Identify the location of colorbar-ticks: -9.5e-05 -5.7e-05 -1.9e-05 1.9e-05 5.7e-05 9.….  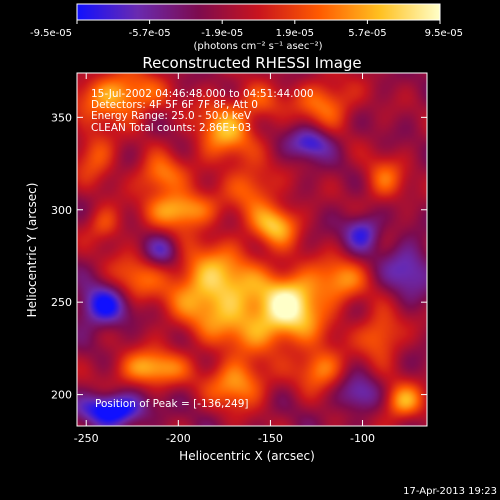
(246, 29).